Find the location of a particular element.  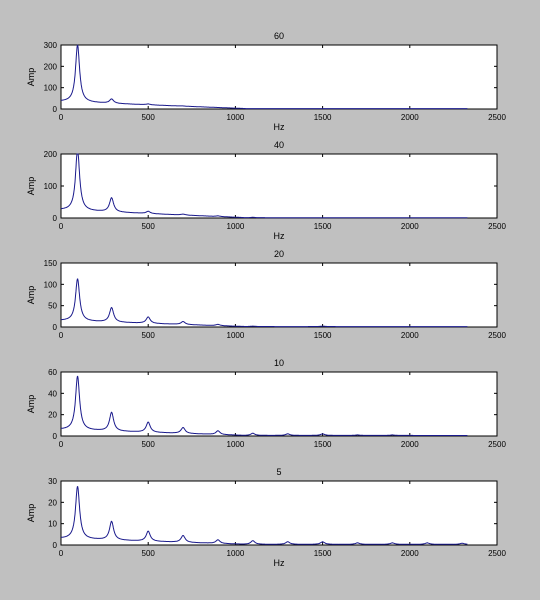

subplot-title: 20 is located at coordinates (279, 254).